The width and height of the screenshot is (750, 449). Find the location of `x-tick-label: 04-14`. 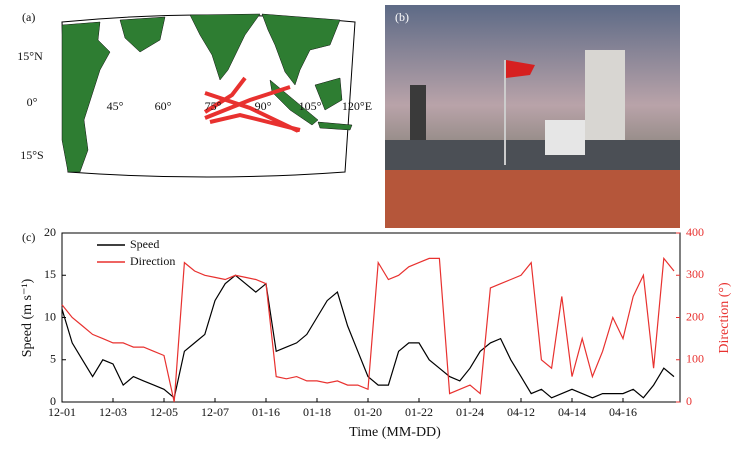

x-tick-label: 04-14 is located at coordinates (572, 412).